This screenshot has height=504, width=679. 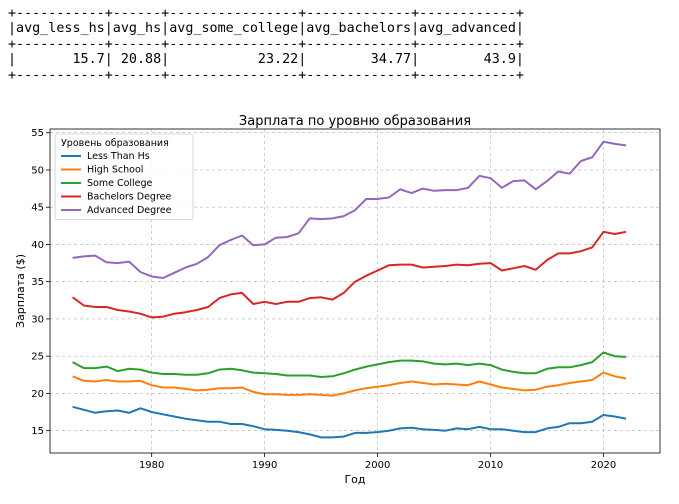 What do you see at coordinates (354, 479) in the screenshot?
I see `x-axis-label: Год` at bounding box center [354, 479].